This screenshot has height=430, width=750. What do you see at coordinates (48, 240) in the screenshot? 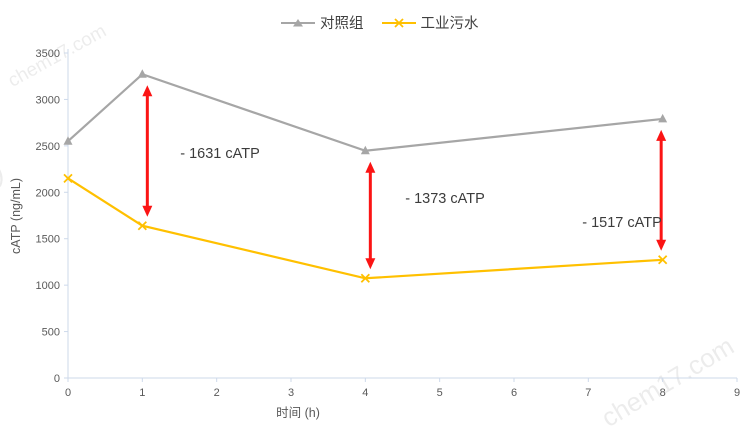
I see `y-tick-label: 1500` at bounding box center [48, 240].